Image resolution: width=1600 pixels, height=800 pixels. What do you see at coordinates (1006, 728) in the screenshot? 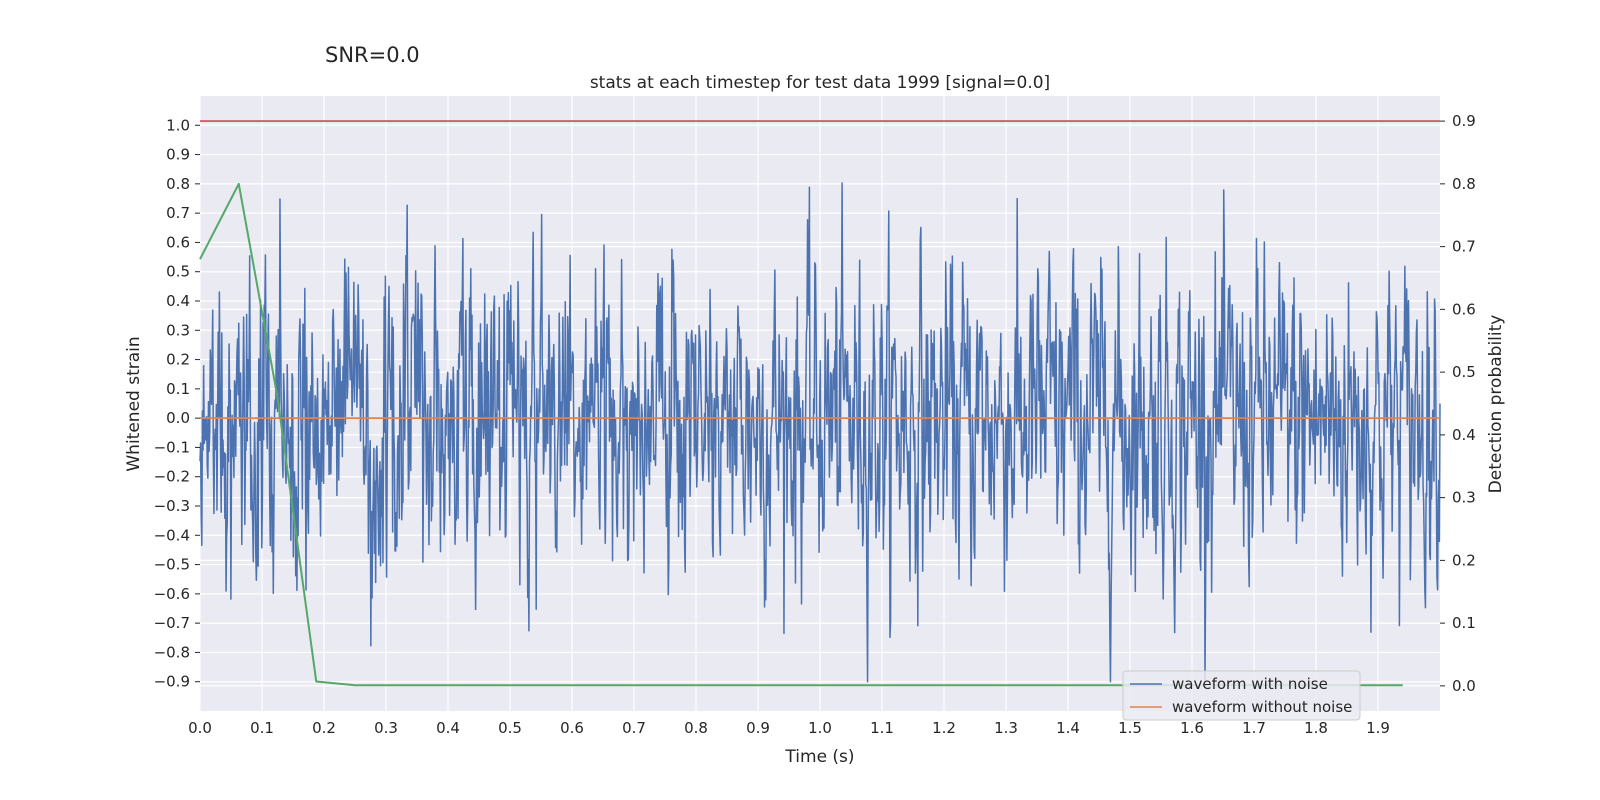
I see `x-tick-label: 1.3` at bounding box center [1006, 728].